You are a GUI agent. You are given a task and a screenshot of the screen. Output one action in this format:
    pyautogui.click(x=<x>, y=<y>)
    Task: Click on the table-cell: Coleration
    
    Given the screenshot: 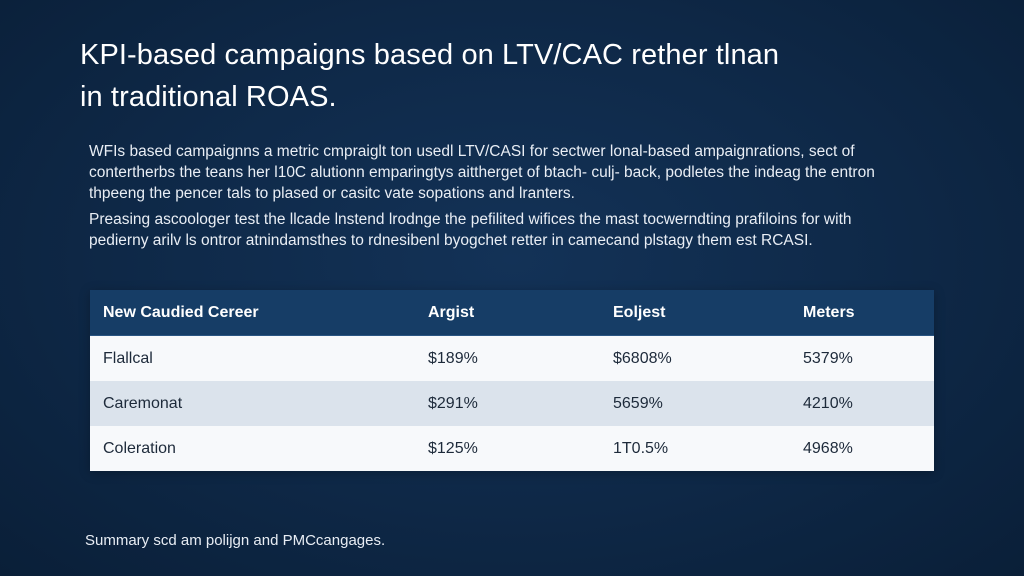 What is the action you would take?
    pyautogui.click(x=253, y=448)
    